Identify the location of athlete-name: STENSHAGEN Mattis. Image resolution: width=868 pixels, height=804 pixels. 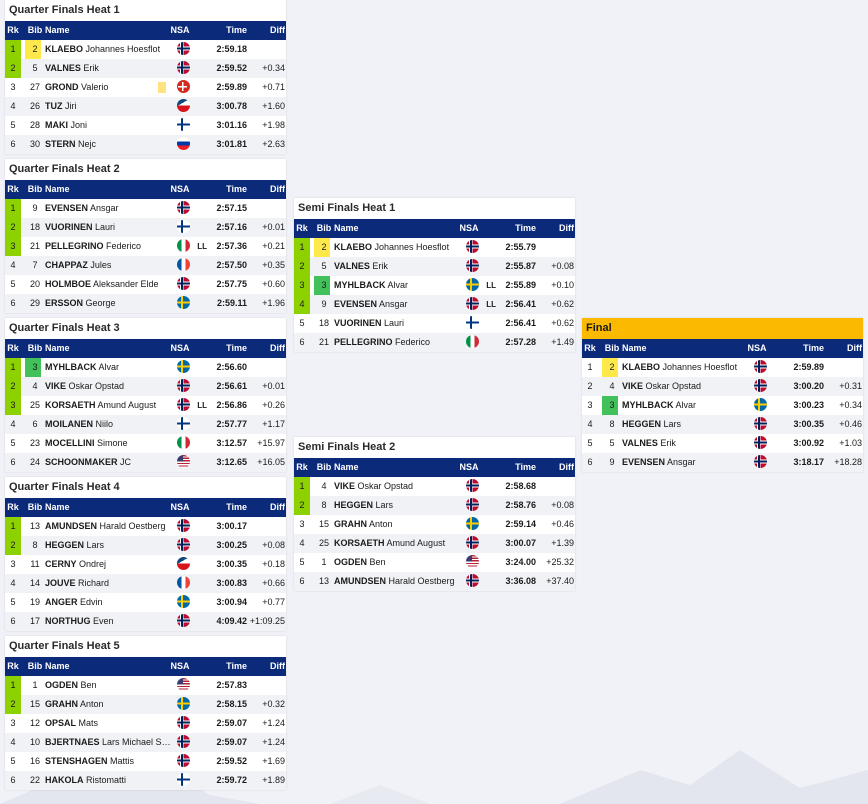
(110, 761).